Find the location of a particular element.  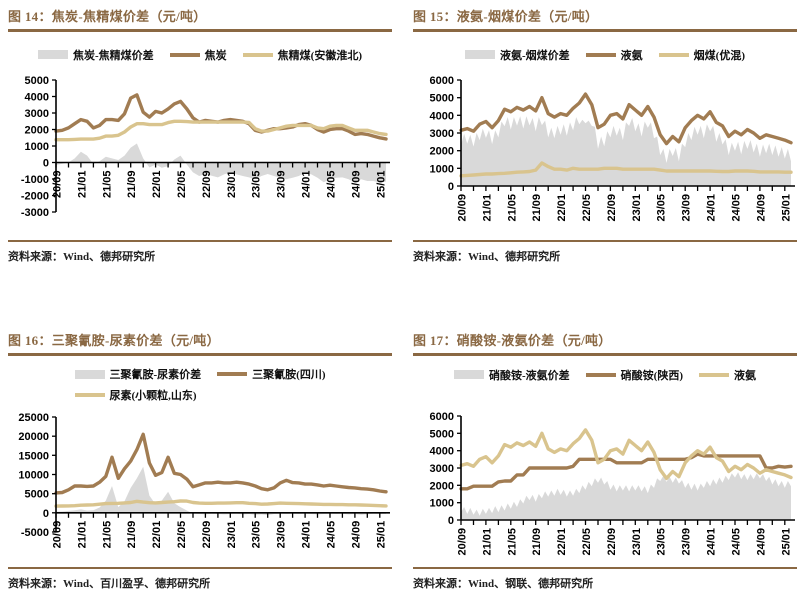

legend-label: 焦炭 is located at coordinates (215, 55).